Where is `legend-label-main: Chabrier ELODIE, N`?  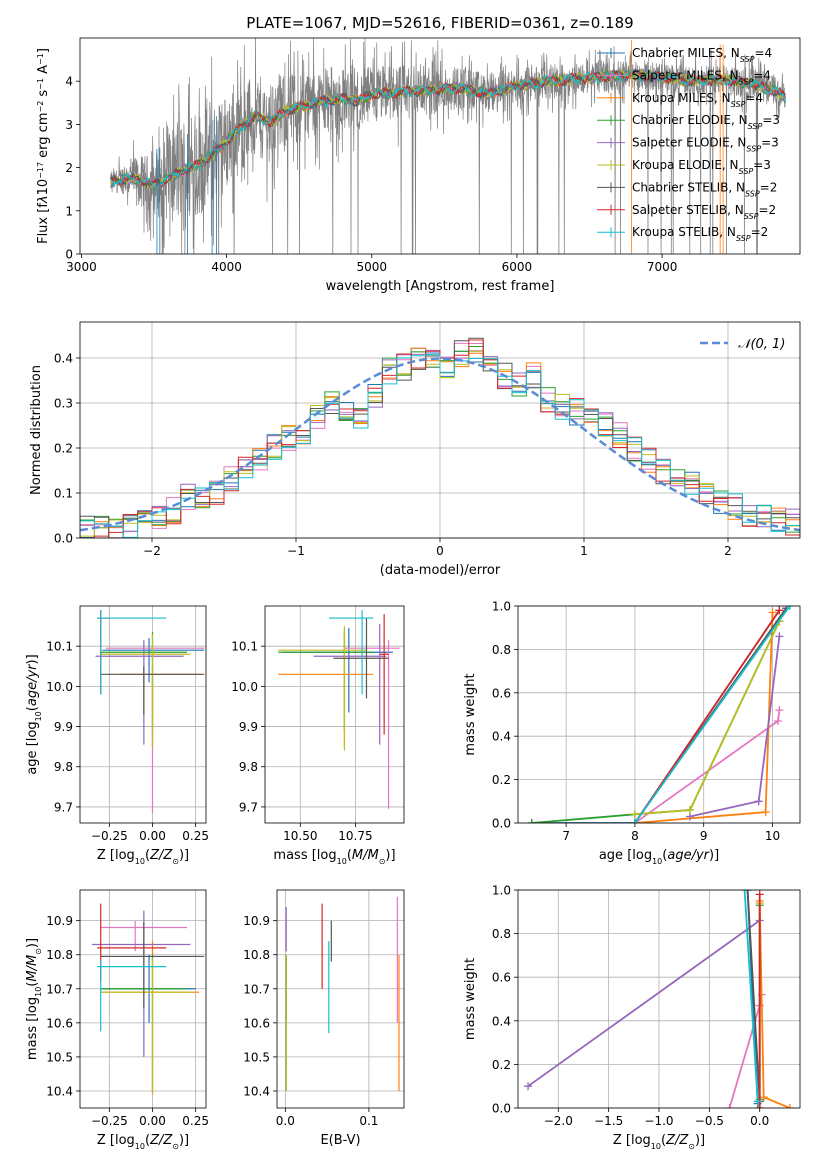 legend-label-main: Chabrier ELODIE, N is located at coordinates (690, 120).